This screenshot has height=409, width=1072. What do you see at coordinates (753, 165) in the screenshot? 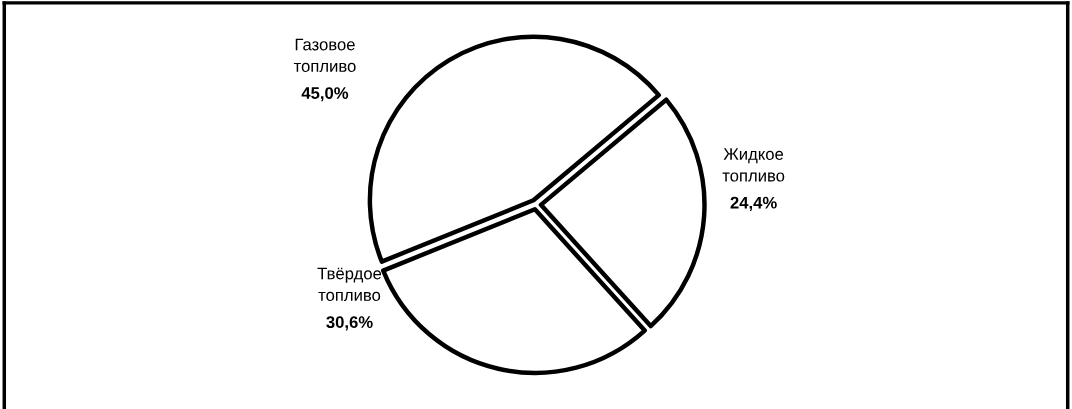
I see `slice-label: Жидкое топливо` at bounding box center [753, 165].